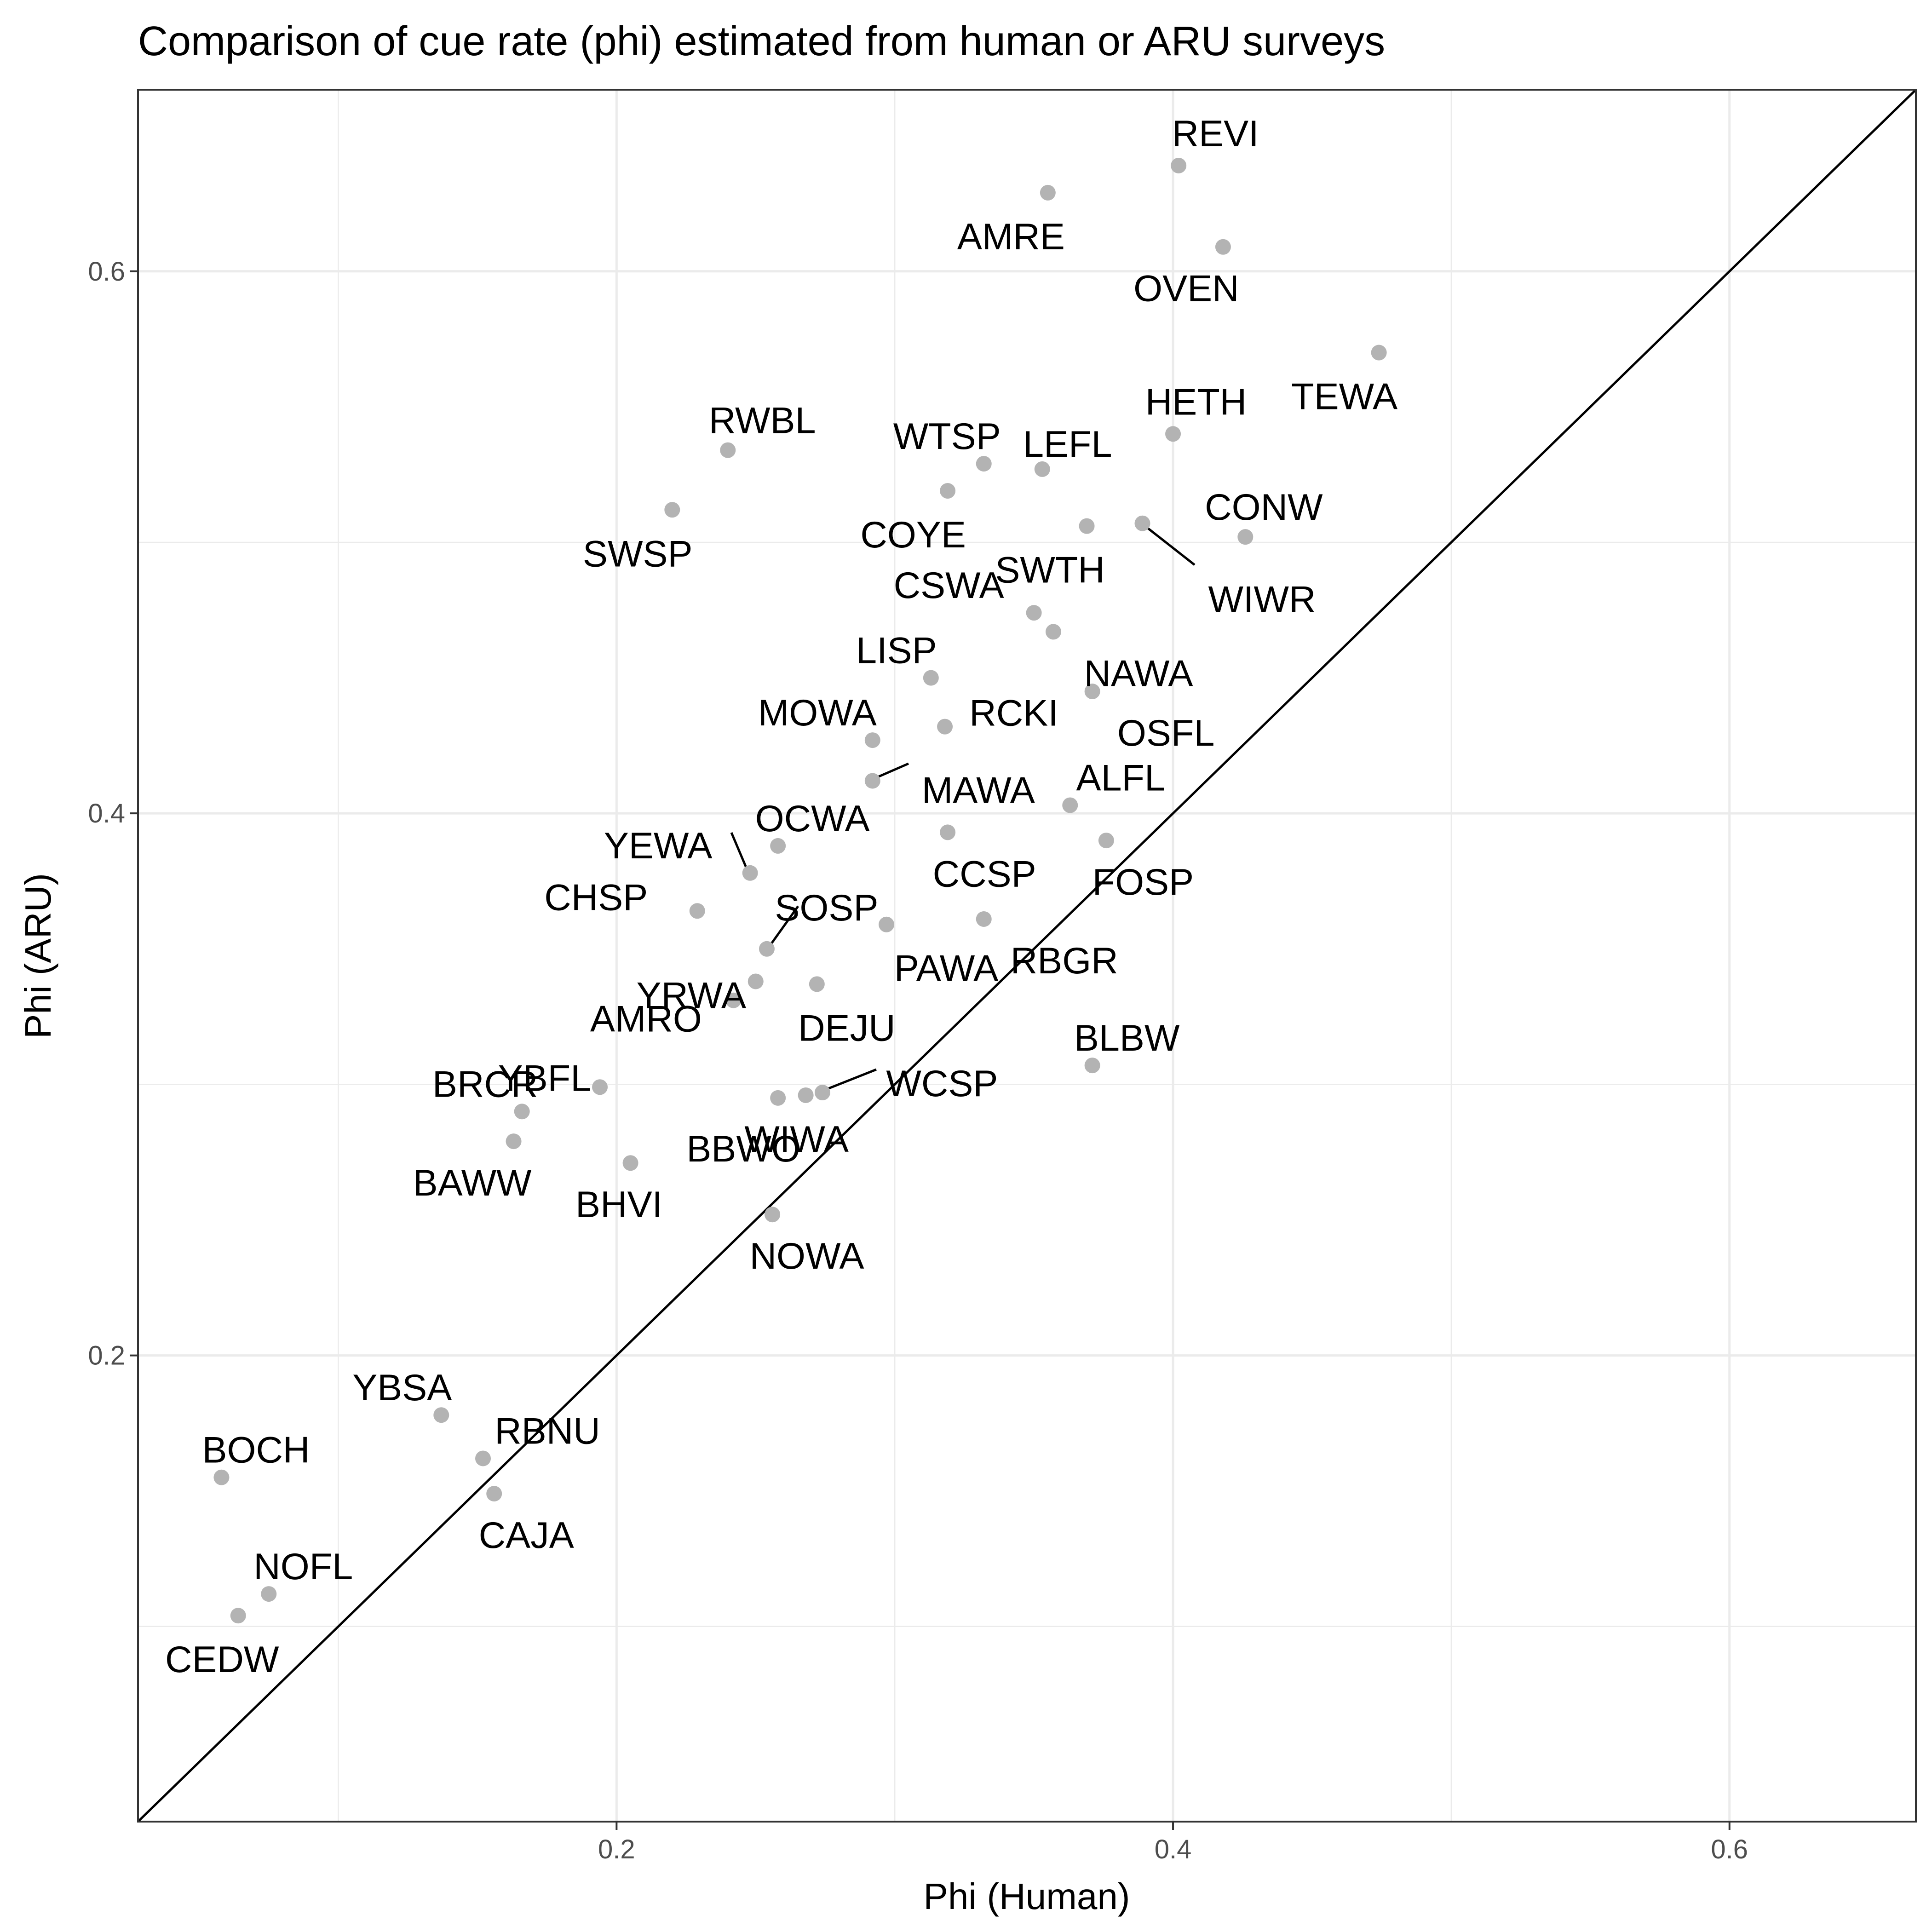 The width and height of the screenshot is (1932, 1932). Describe the element at coordinates (872, 740) in the screenshot. I see `data-point-mowa` at that location.